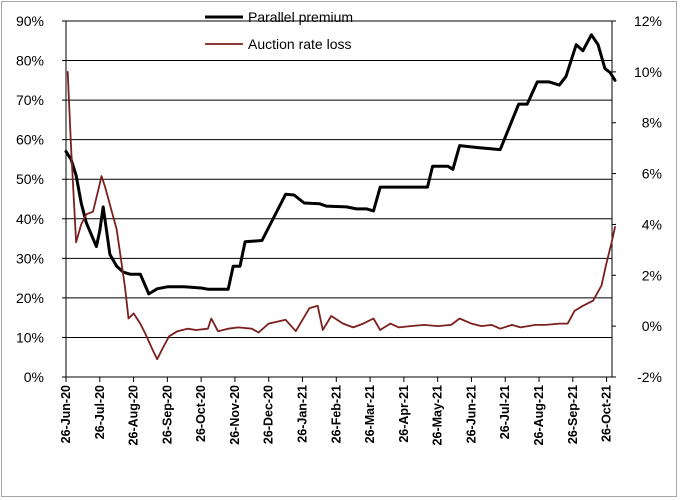 Image resolution: width=680 pixels, height=500 pixels. Describe the element at coordinates (303, 414) in the screenshot. I see `x-tick-label: 26-Jan-21` at that location.